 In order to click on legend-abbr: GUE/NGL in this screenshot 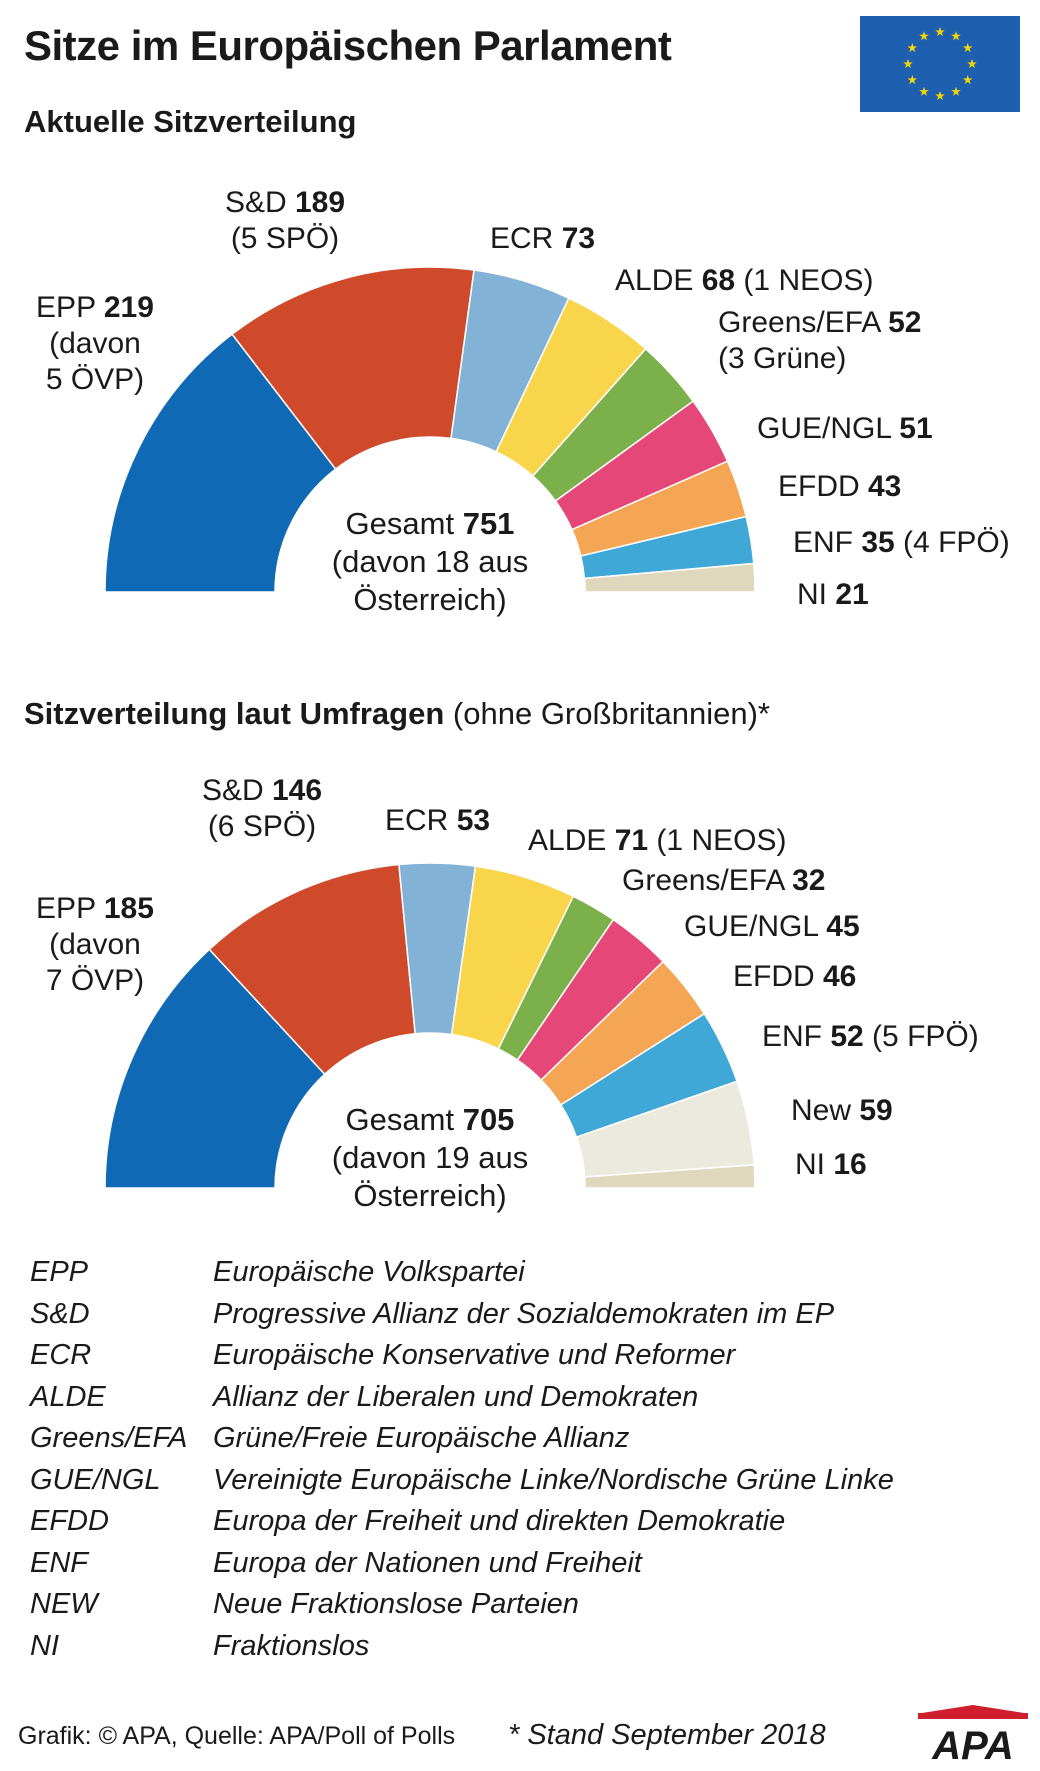, I will do `click(95, 1479)`.